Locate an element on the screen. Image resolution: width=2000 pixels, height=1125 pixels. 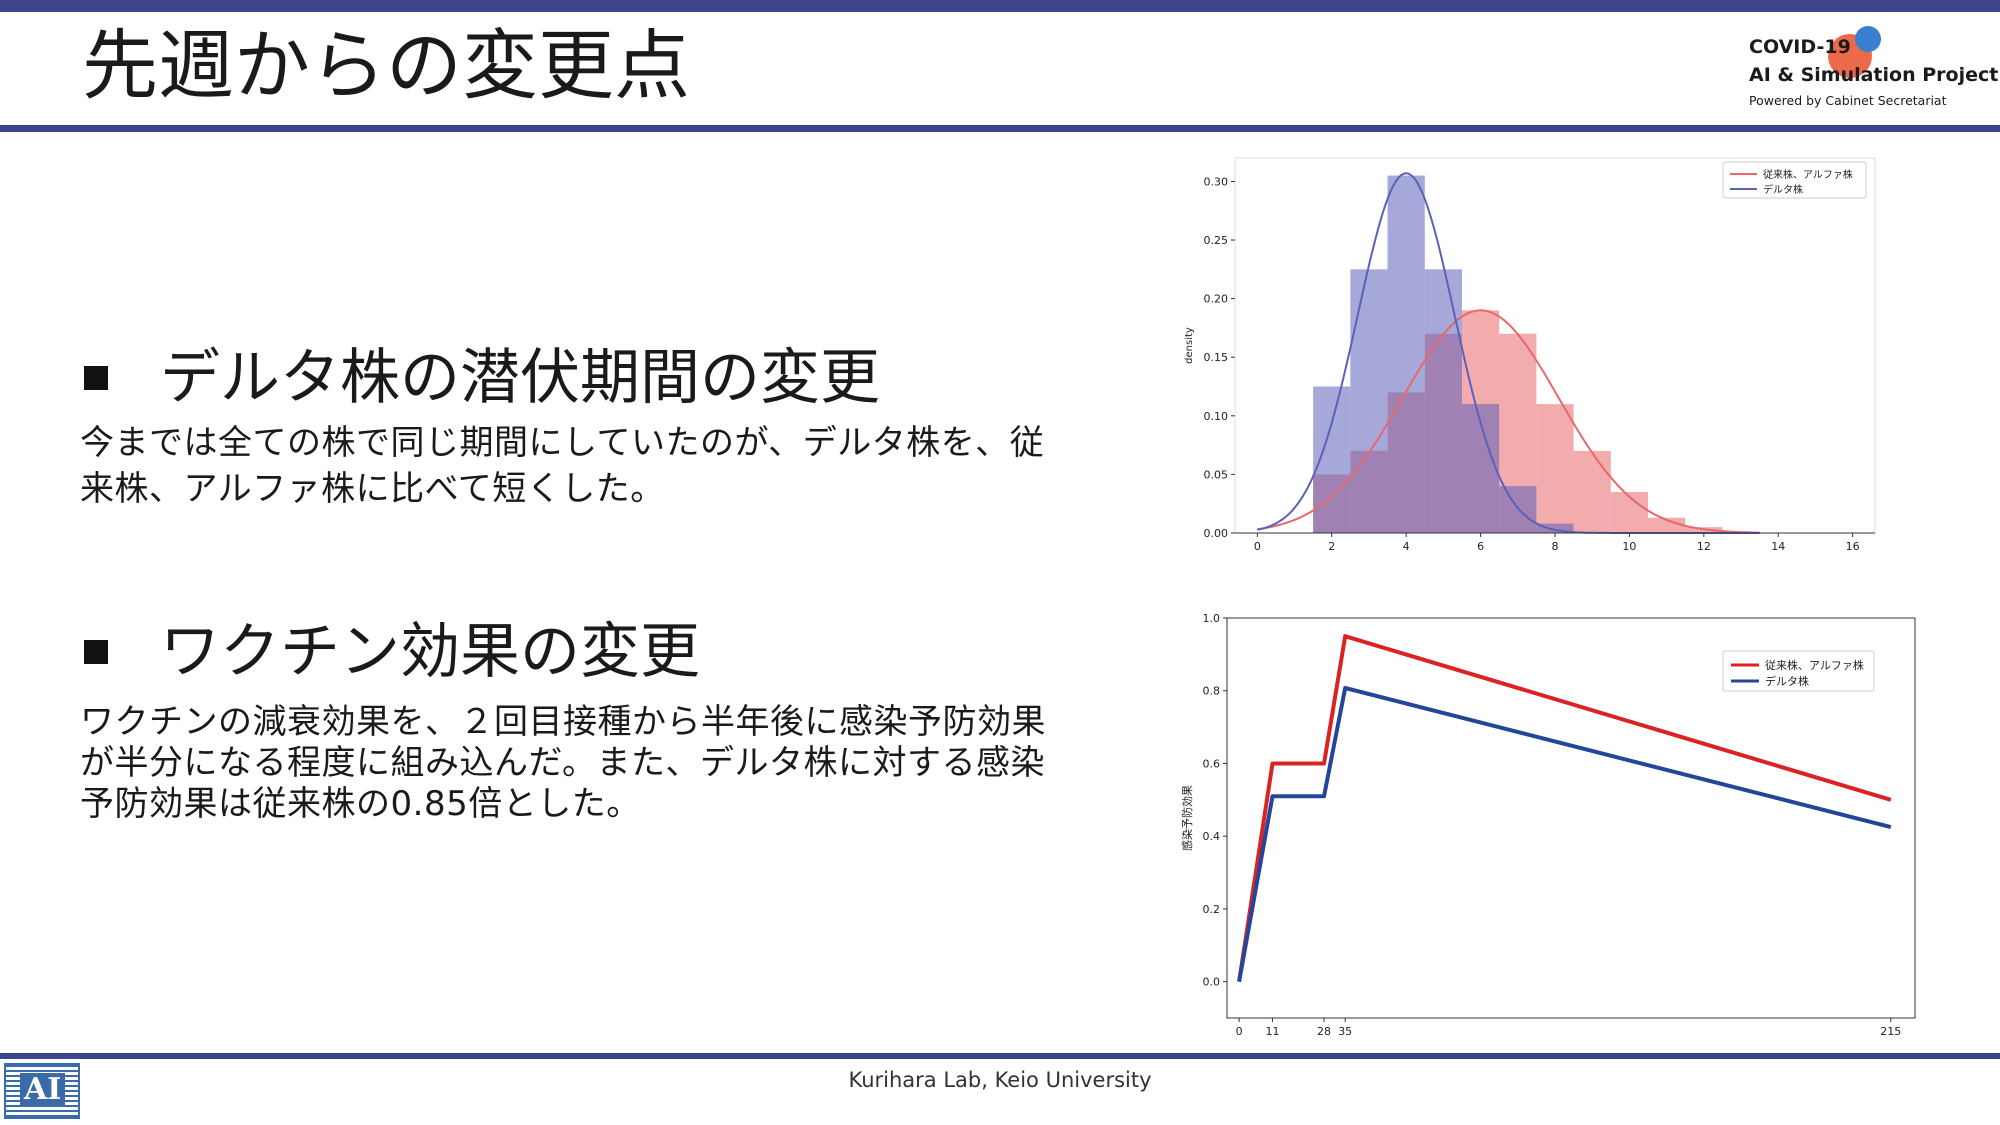
x-tick-label: 2 is located at coordinates (1331, 546).